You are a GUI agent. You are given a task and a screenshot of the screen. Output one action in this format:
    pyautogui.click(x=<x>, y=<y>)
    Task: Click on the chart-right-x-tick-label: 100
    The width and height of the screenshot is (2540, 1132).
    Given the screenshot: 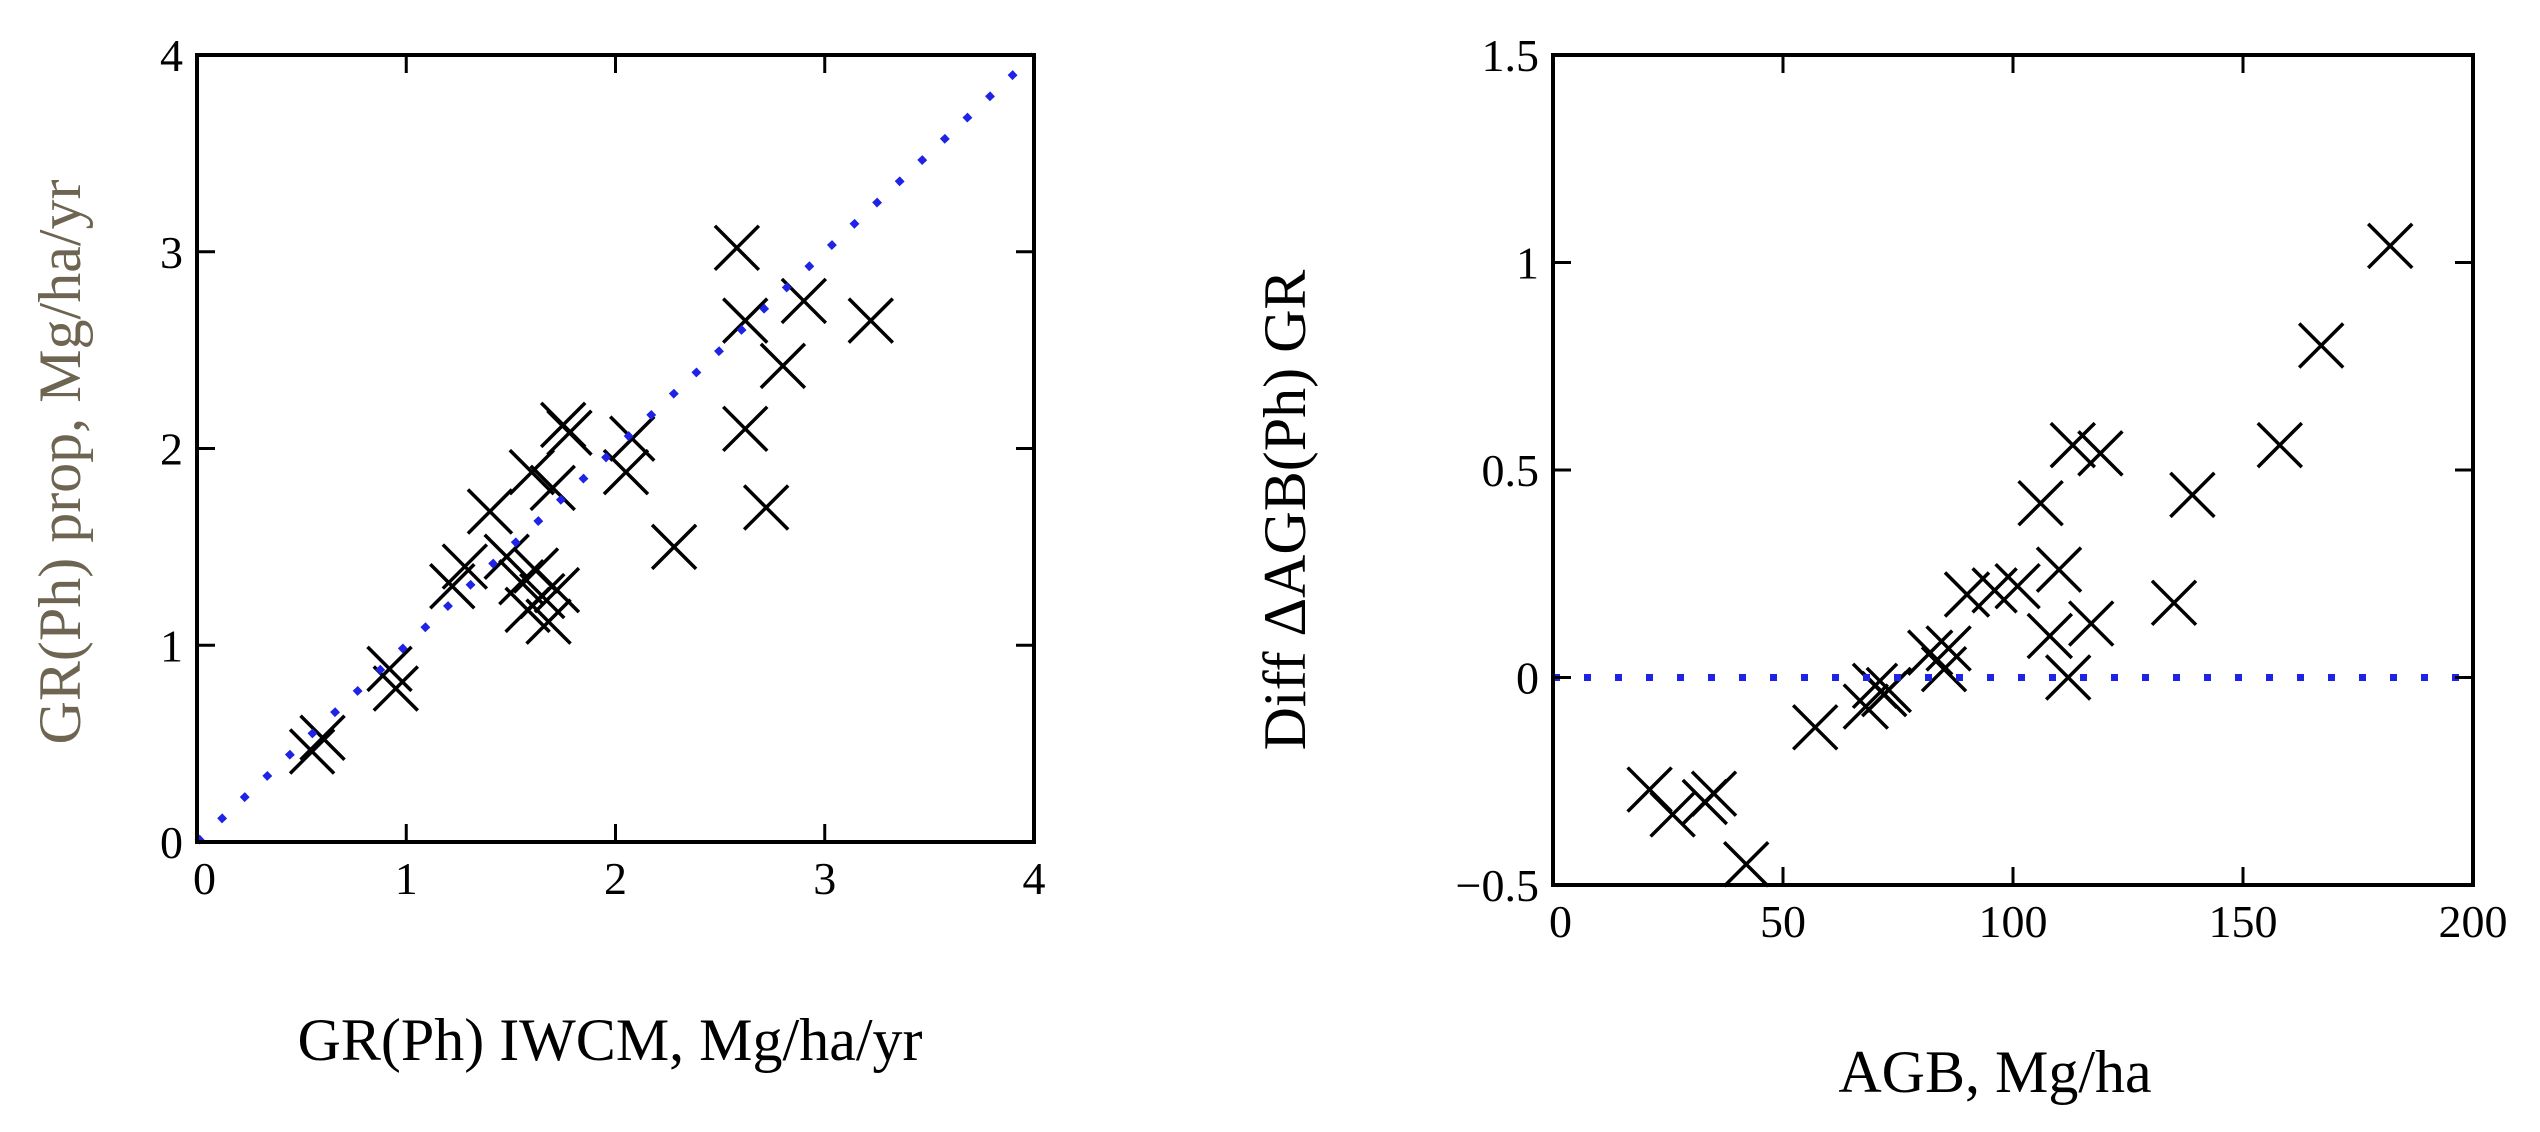 What is the action you would take?
    pyautogui.click(x=2013, y=921)
    